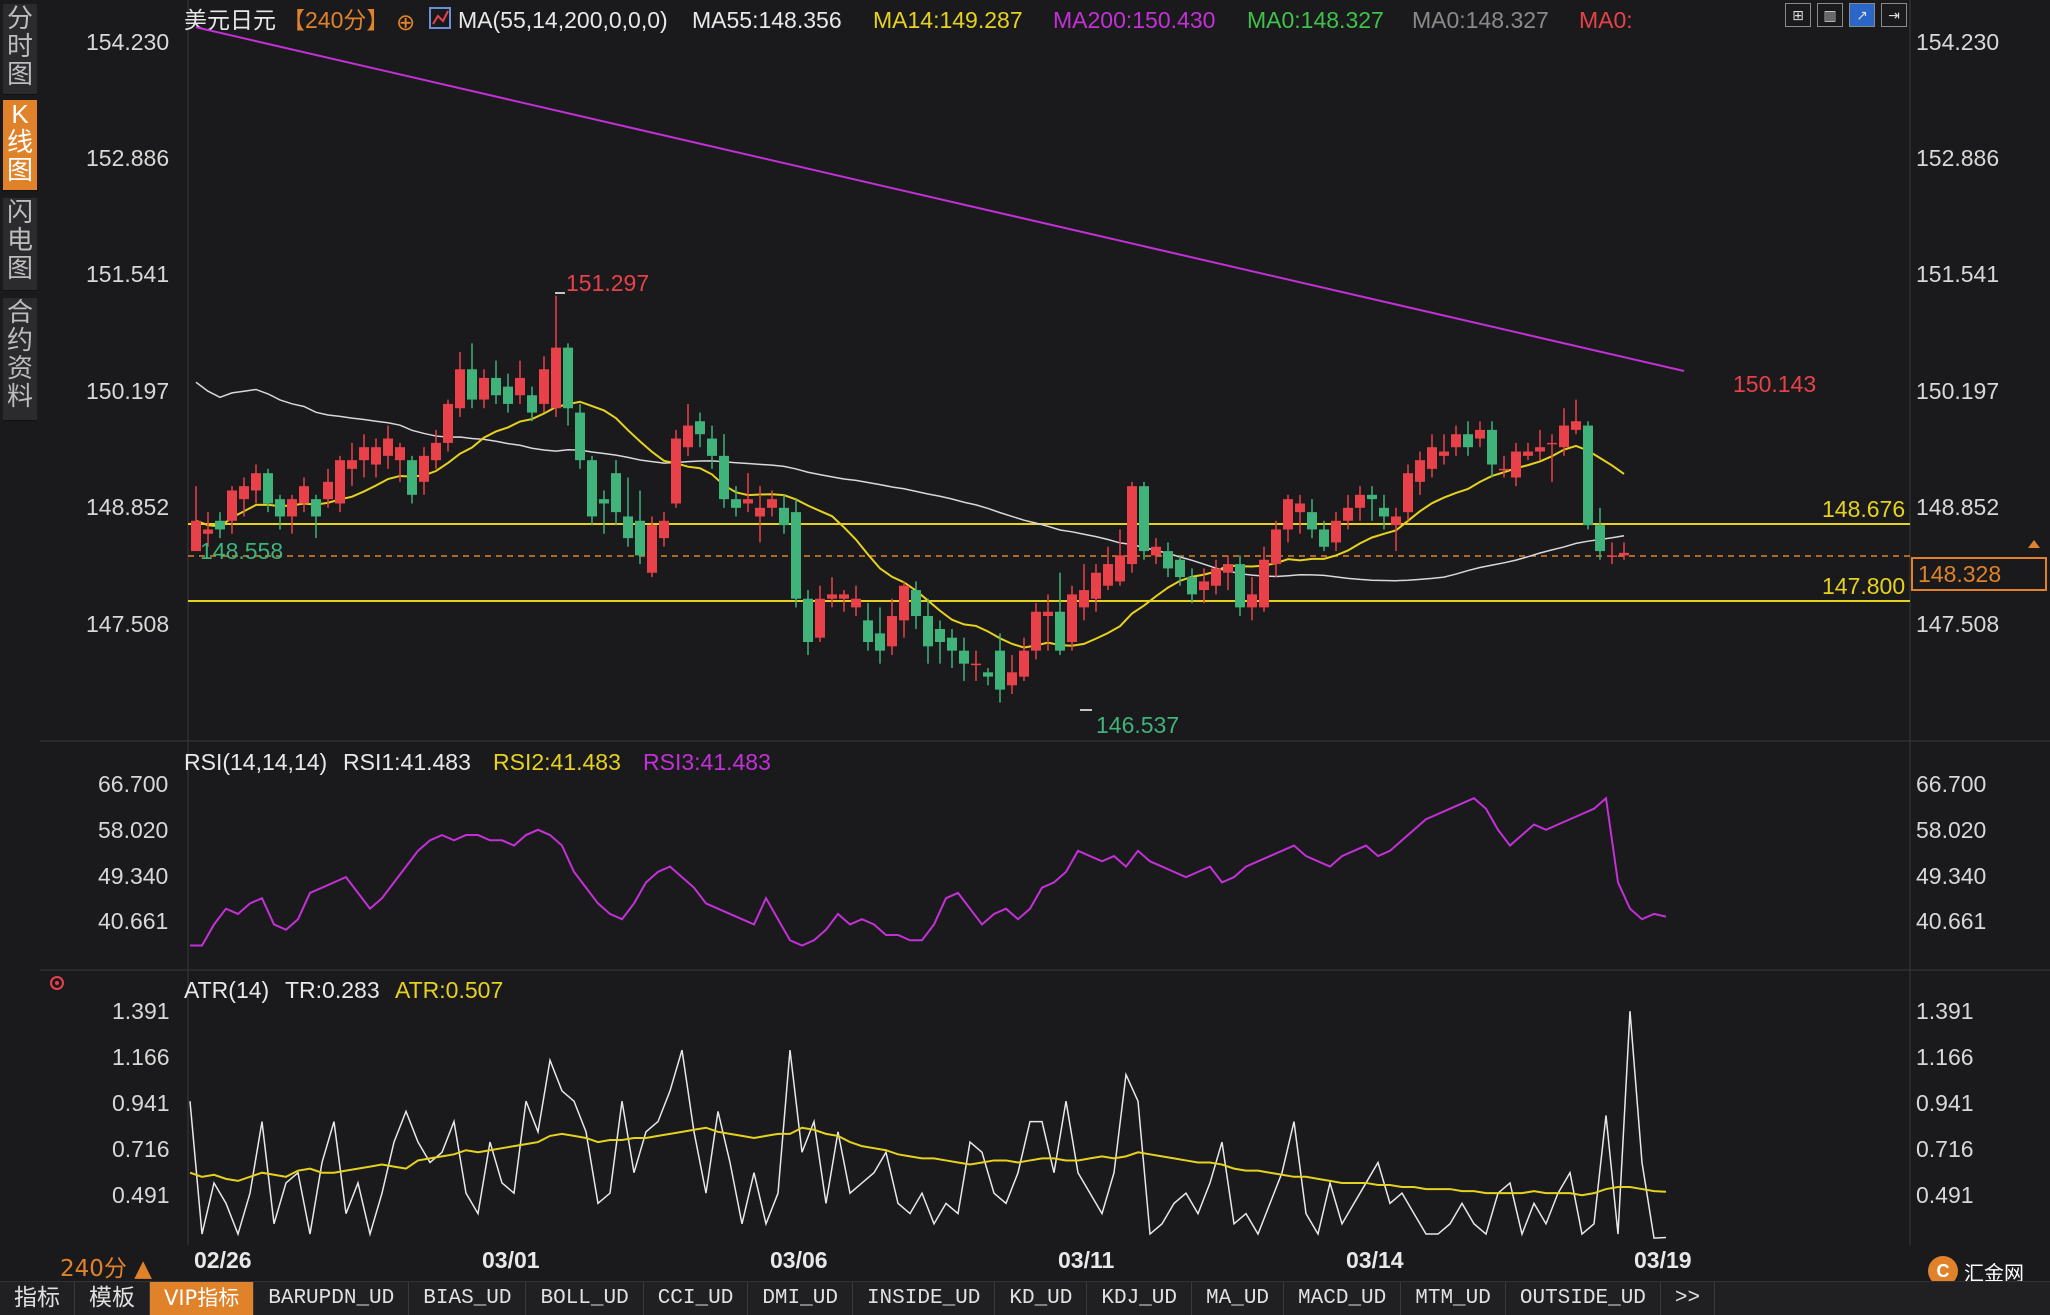  I want to click on price-label: 151.541, so click(1957, 274).